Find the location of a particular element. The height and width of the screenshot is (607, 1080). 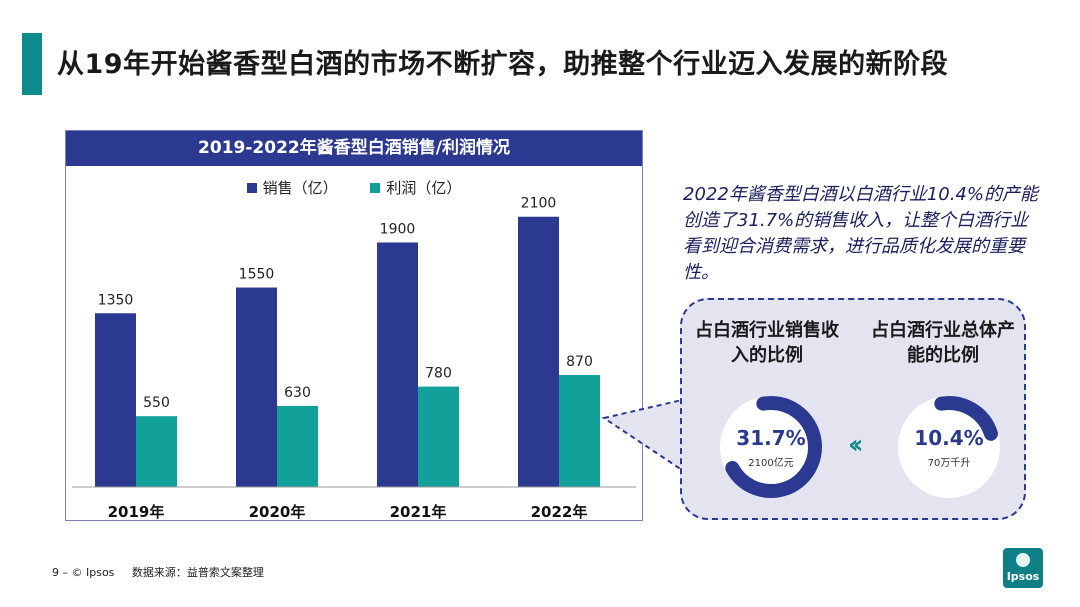

data-label-profit-0: 550 is located at coordinates (156, 403).